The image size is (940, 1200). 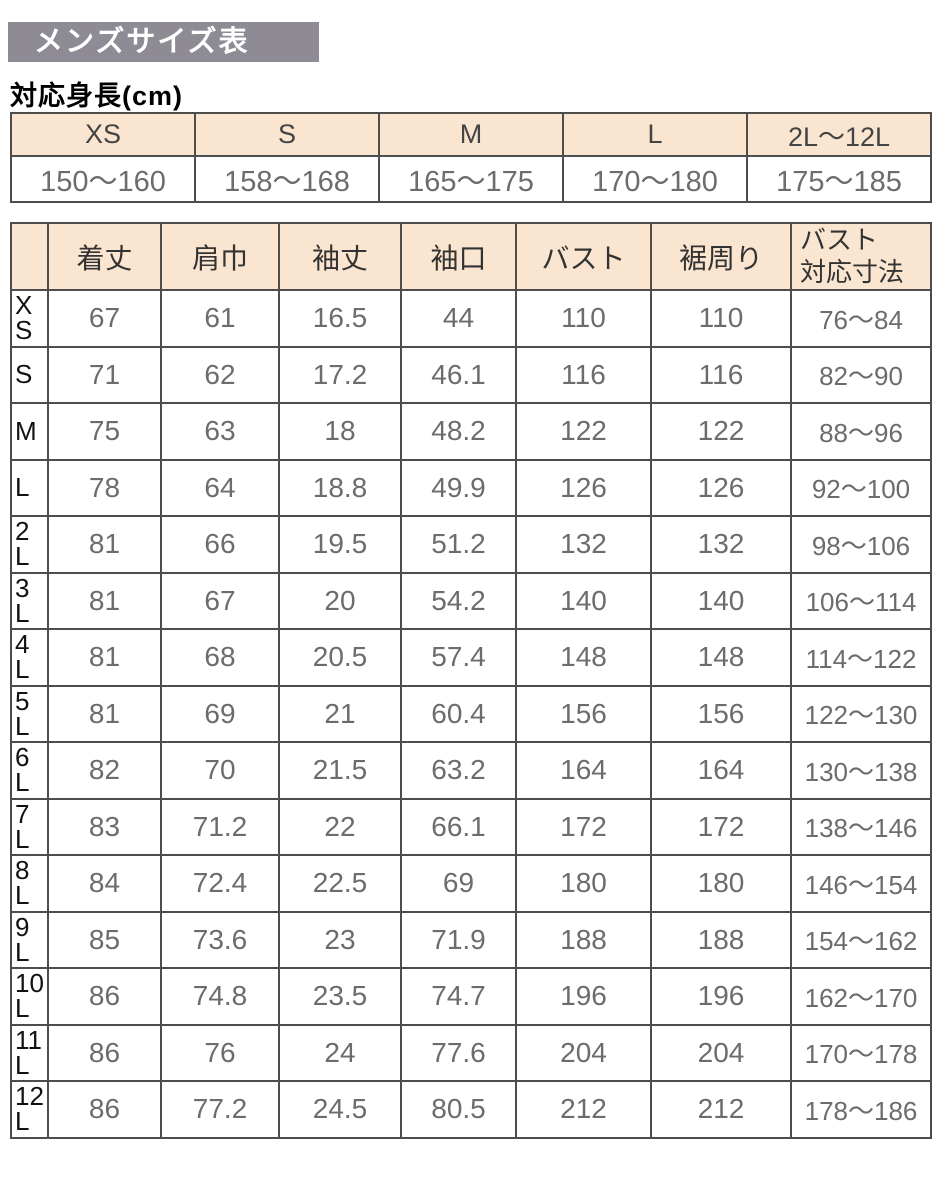 What do you see at coordinates (458, 1109) in the screenshot?
I see `cell-cuff: 80.5` at bounding box center [458, 1109].